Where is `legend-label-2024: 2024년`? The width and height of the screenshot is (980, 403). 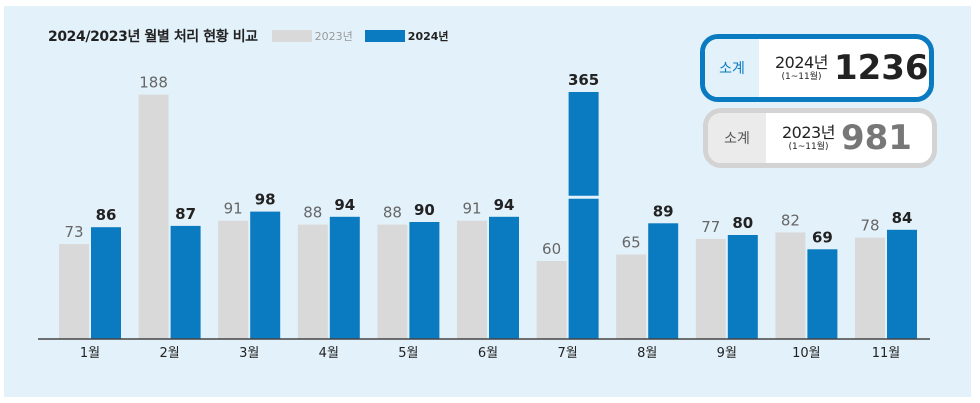 legend-label-2024: 2024년 is located at coordinates (428, 36).